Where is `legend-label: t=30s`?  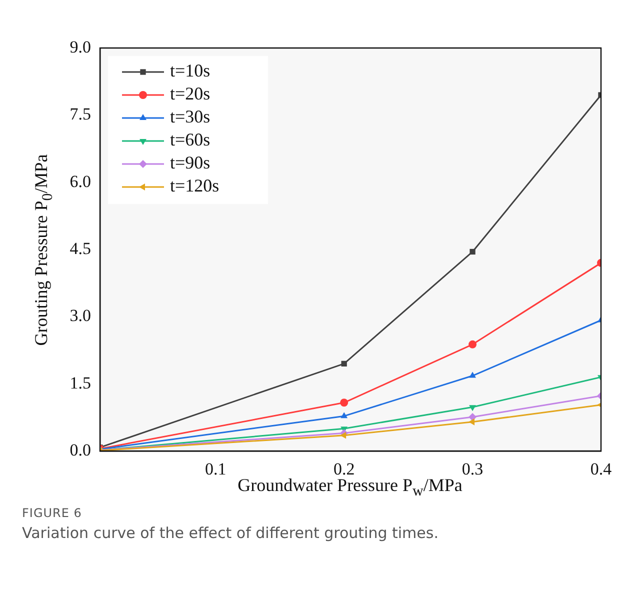 legend-label: t=30s is located at coordinates (190, 116).